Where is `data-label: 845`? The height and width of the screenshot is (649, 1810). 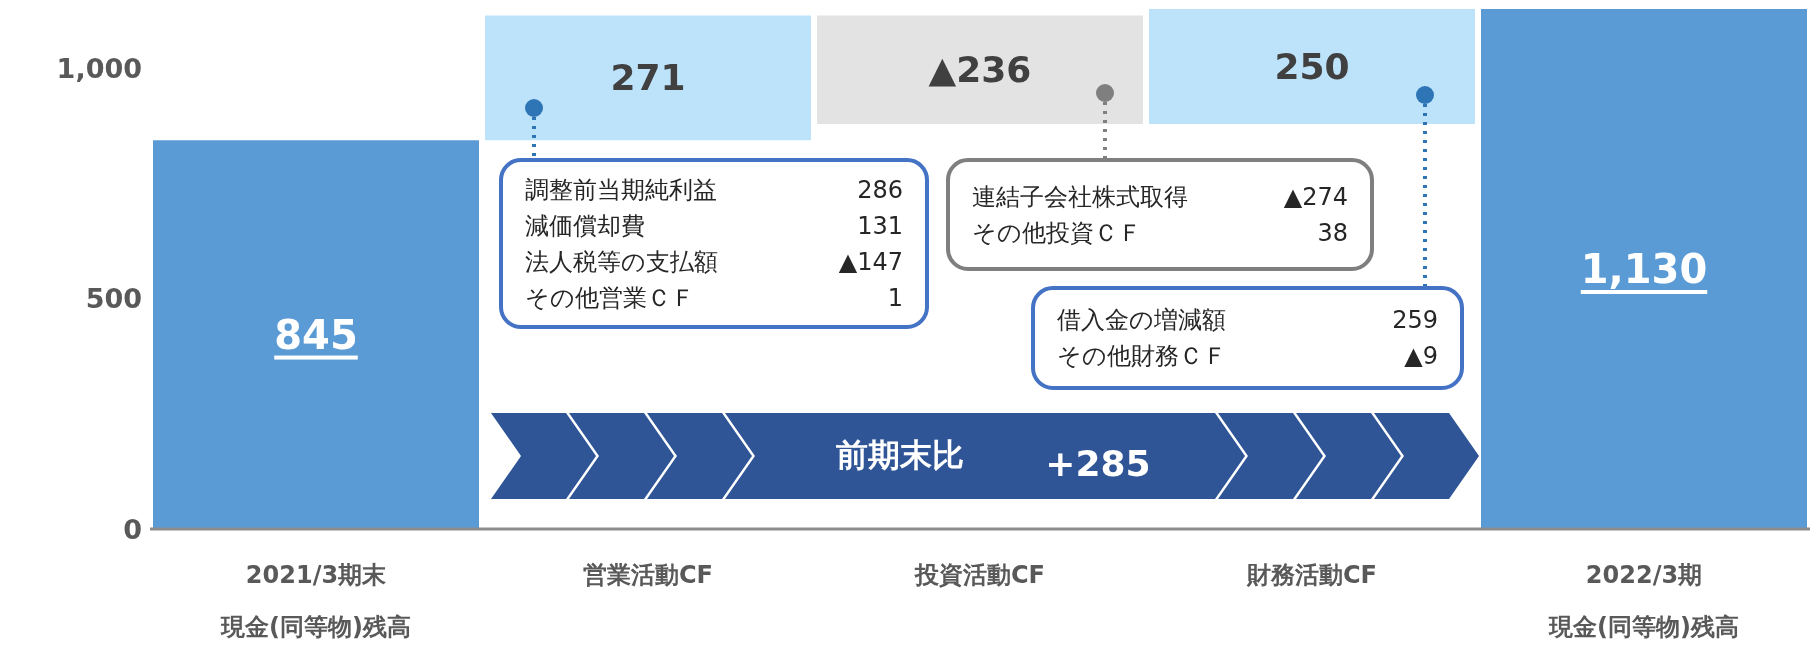 data-label: 845 is located at coordinates (316, 334).